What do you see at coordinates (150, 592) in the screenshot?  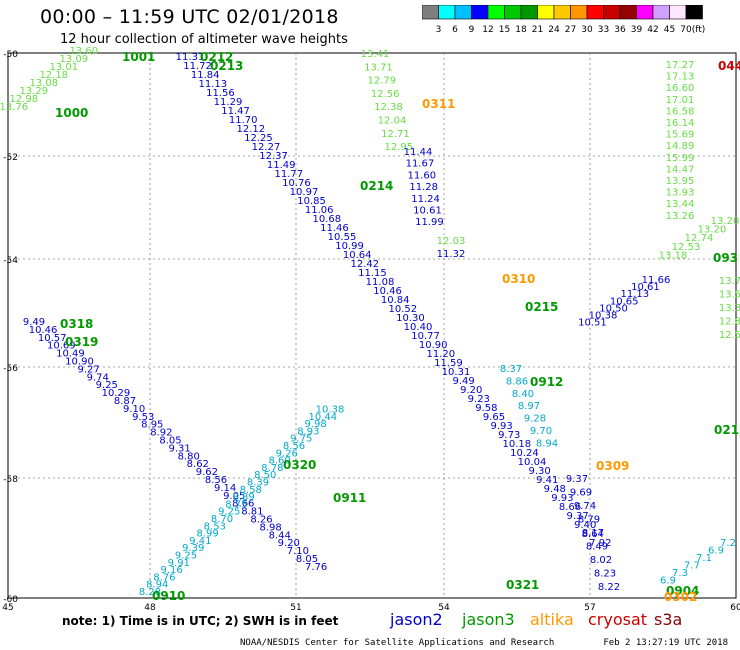 I see `wave-height-value: 8.28` at bounding box center [150, 592].